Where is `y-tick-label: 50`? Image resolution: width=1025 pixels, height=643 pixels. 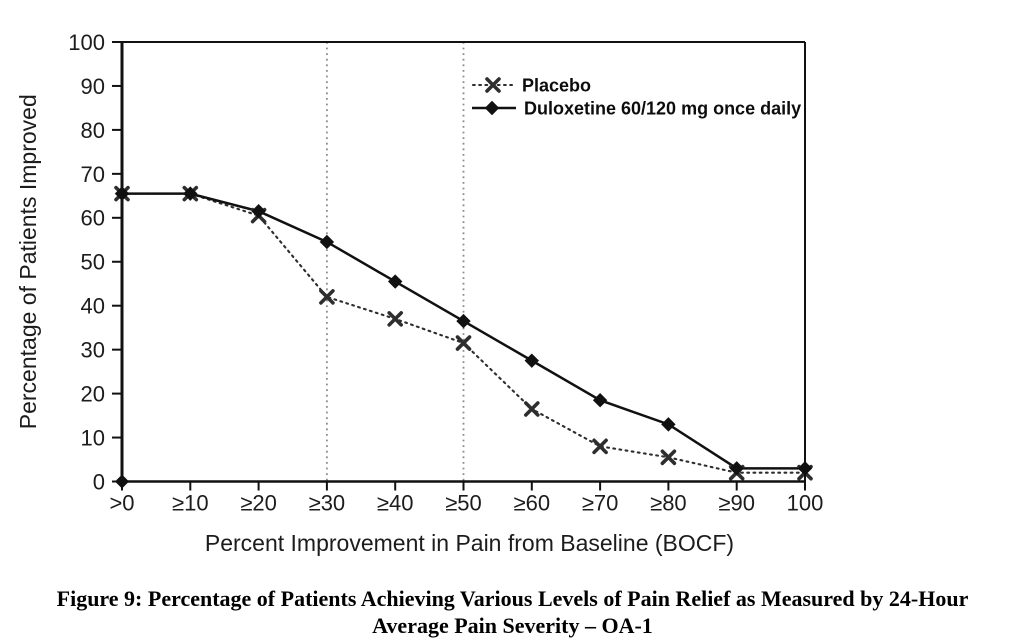
y-tick-label: 50 is located at coordinates (93, 262).